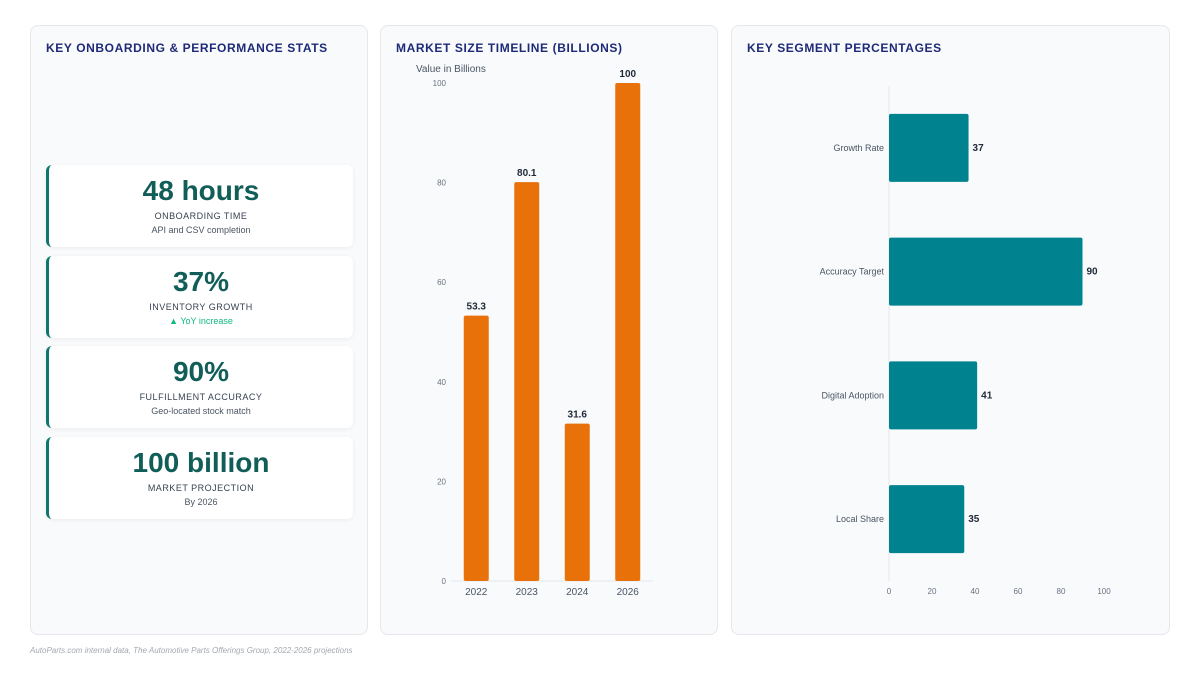 This screenshot has width=1200, height=675. I want to click on kpi-card-inventory: 37% INVENTORY GROWTH ▲ YoY increase, so click(199, 297).